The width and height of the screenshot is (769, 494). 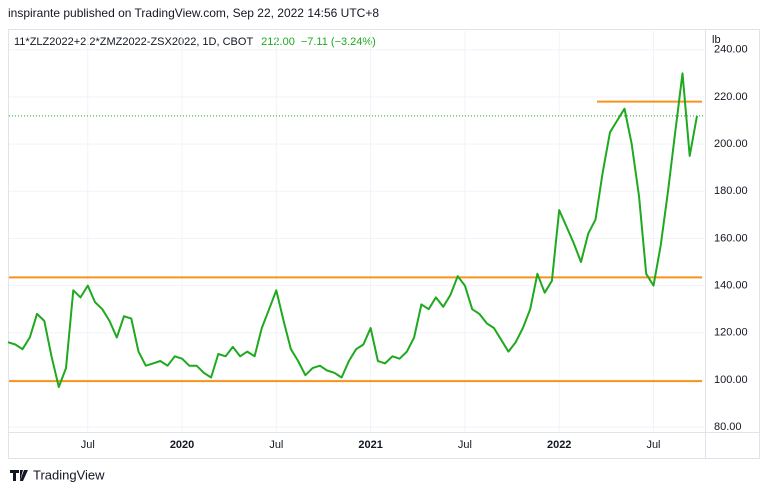 I want to click on y-tick-label: 140.00, so click(x=731, y=285).